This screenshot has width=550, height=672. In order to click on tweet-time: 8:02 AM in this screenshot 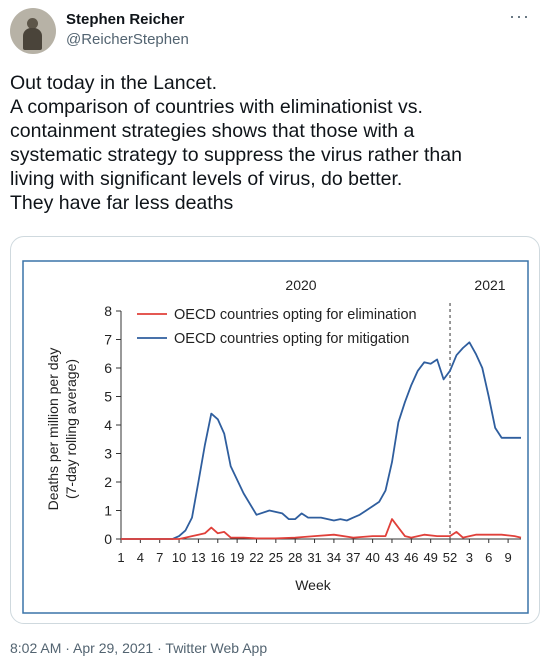, I will do `click(36, 648)`.